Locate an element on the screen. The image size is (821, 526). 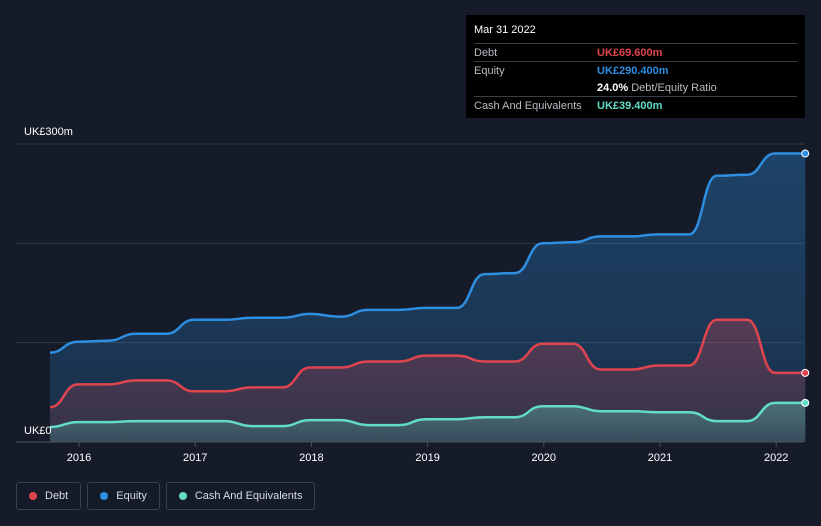
tooltip-cash-value: UK£39.400m is located at coordinates (630, 105).